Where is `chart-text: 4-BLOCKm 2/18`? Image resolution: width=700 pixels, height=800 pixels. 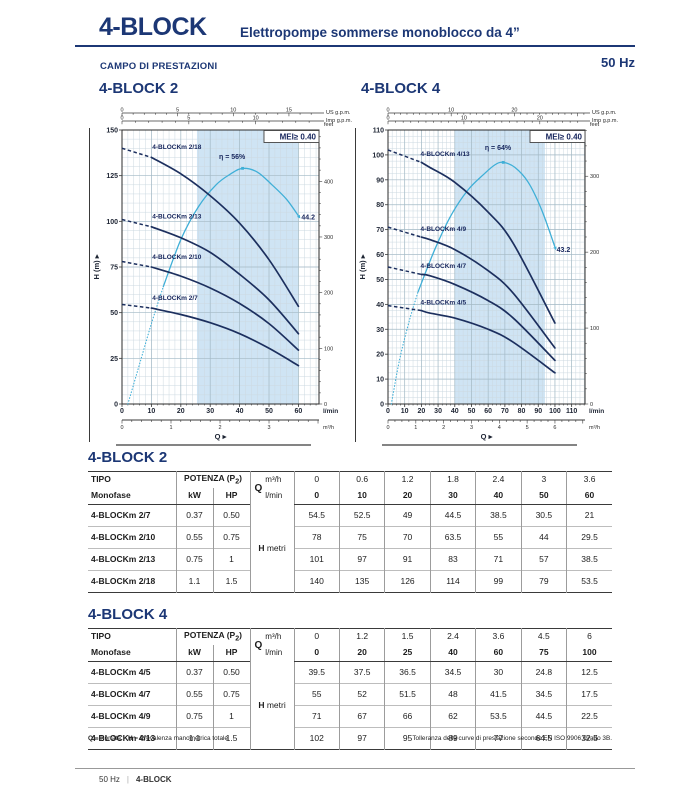 chart-text: 4-BLOCKm 2/18 is located at coordinates (177, 147).